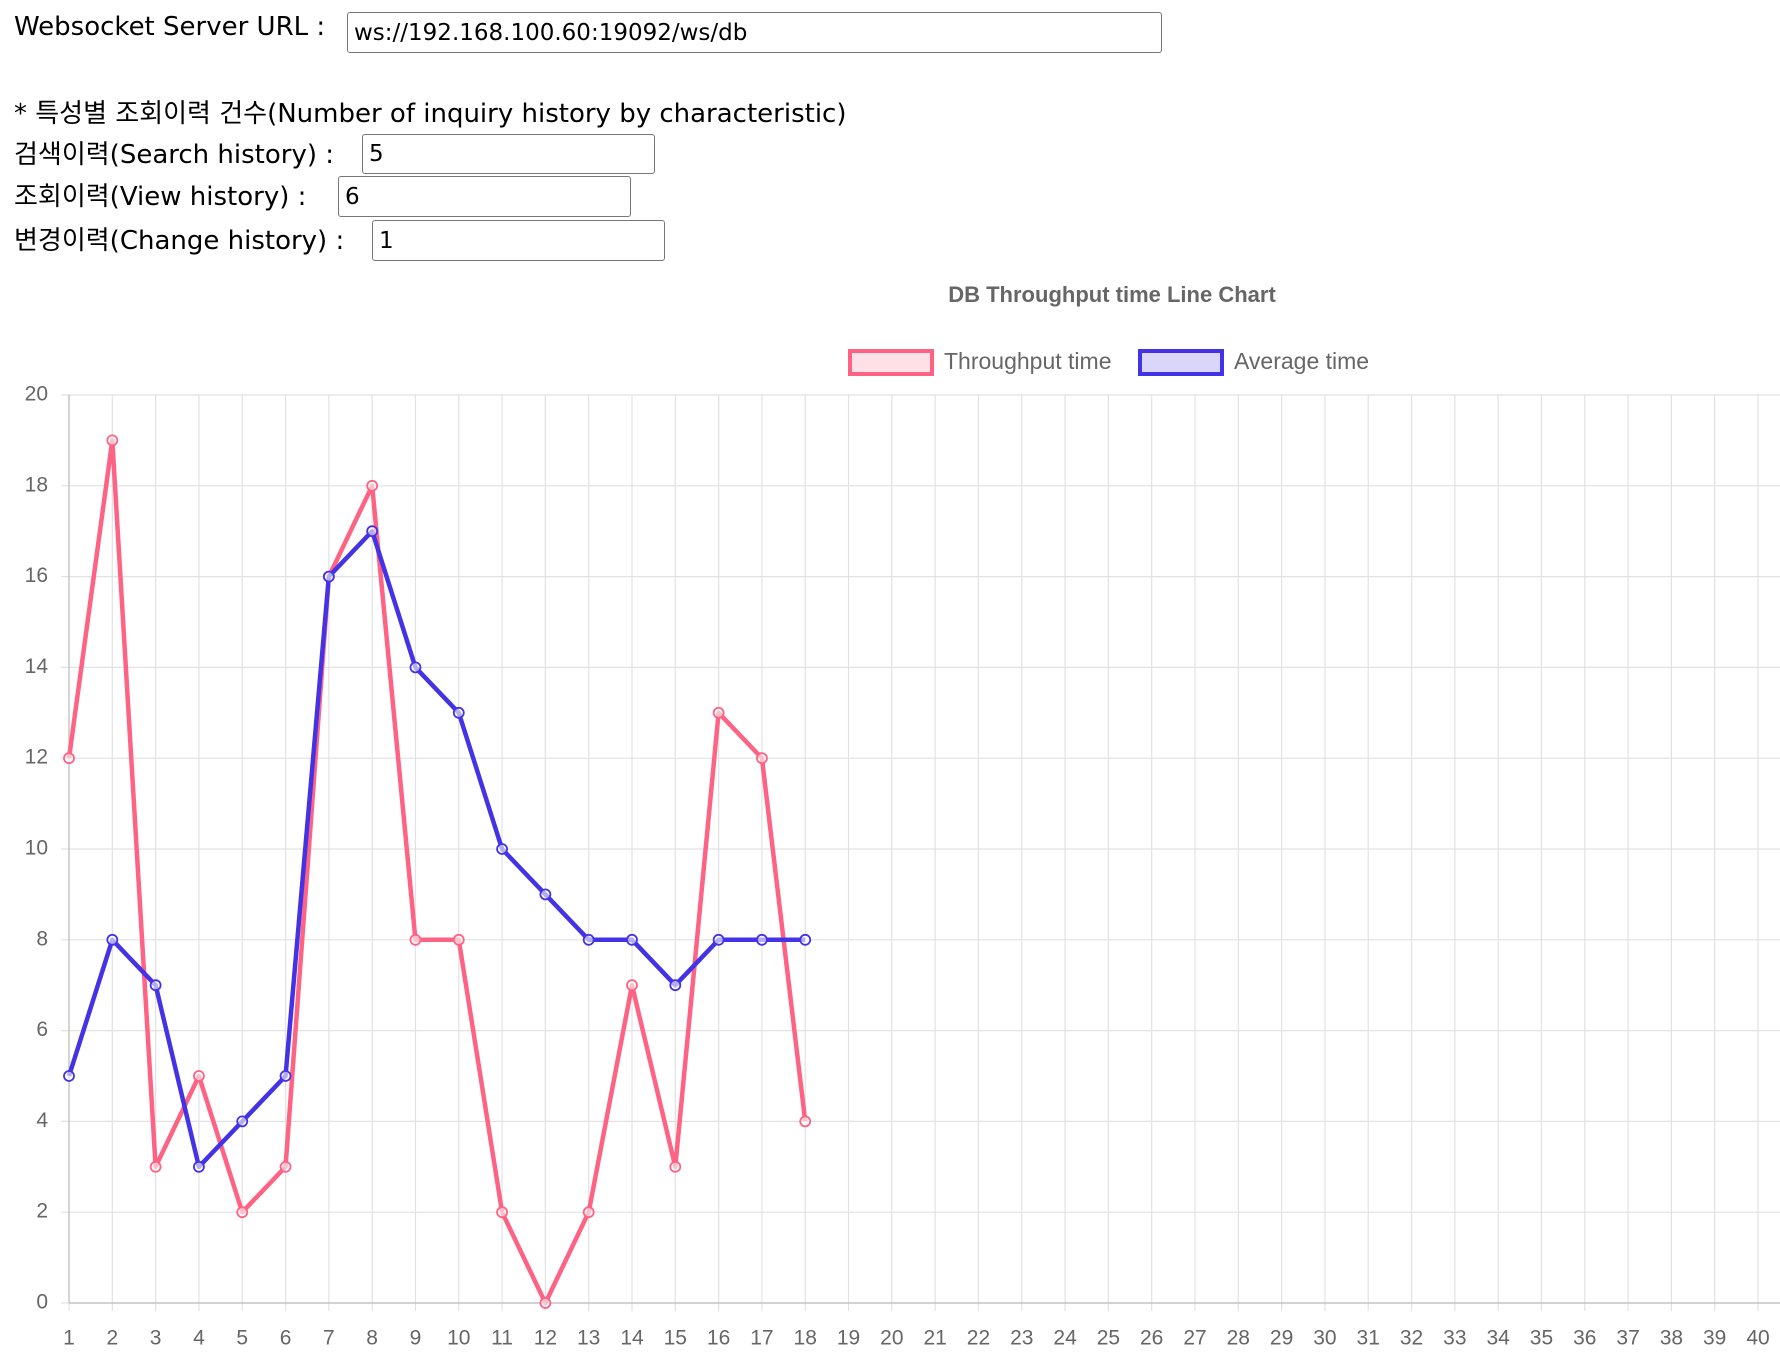 The width and height of the screenshot is (1780, 1372). I want to click on y-tick-label: 2, so click(42, 1211).